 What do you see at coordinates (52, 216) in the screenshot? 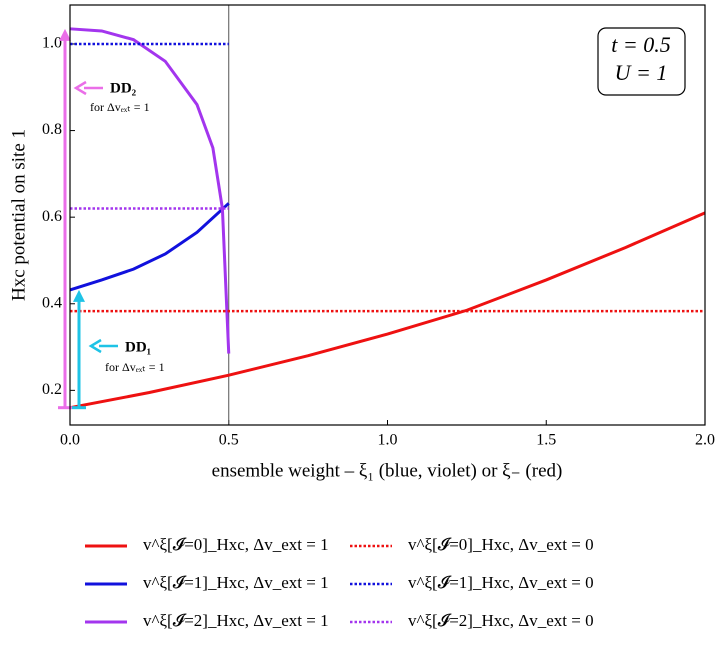
I see `y-tick-label: 0.6` at bounding box center [52, 216].